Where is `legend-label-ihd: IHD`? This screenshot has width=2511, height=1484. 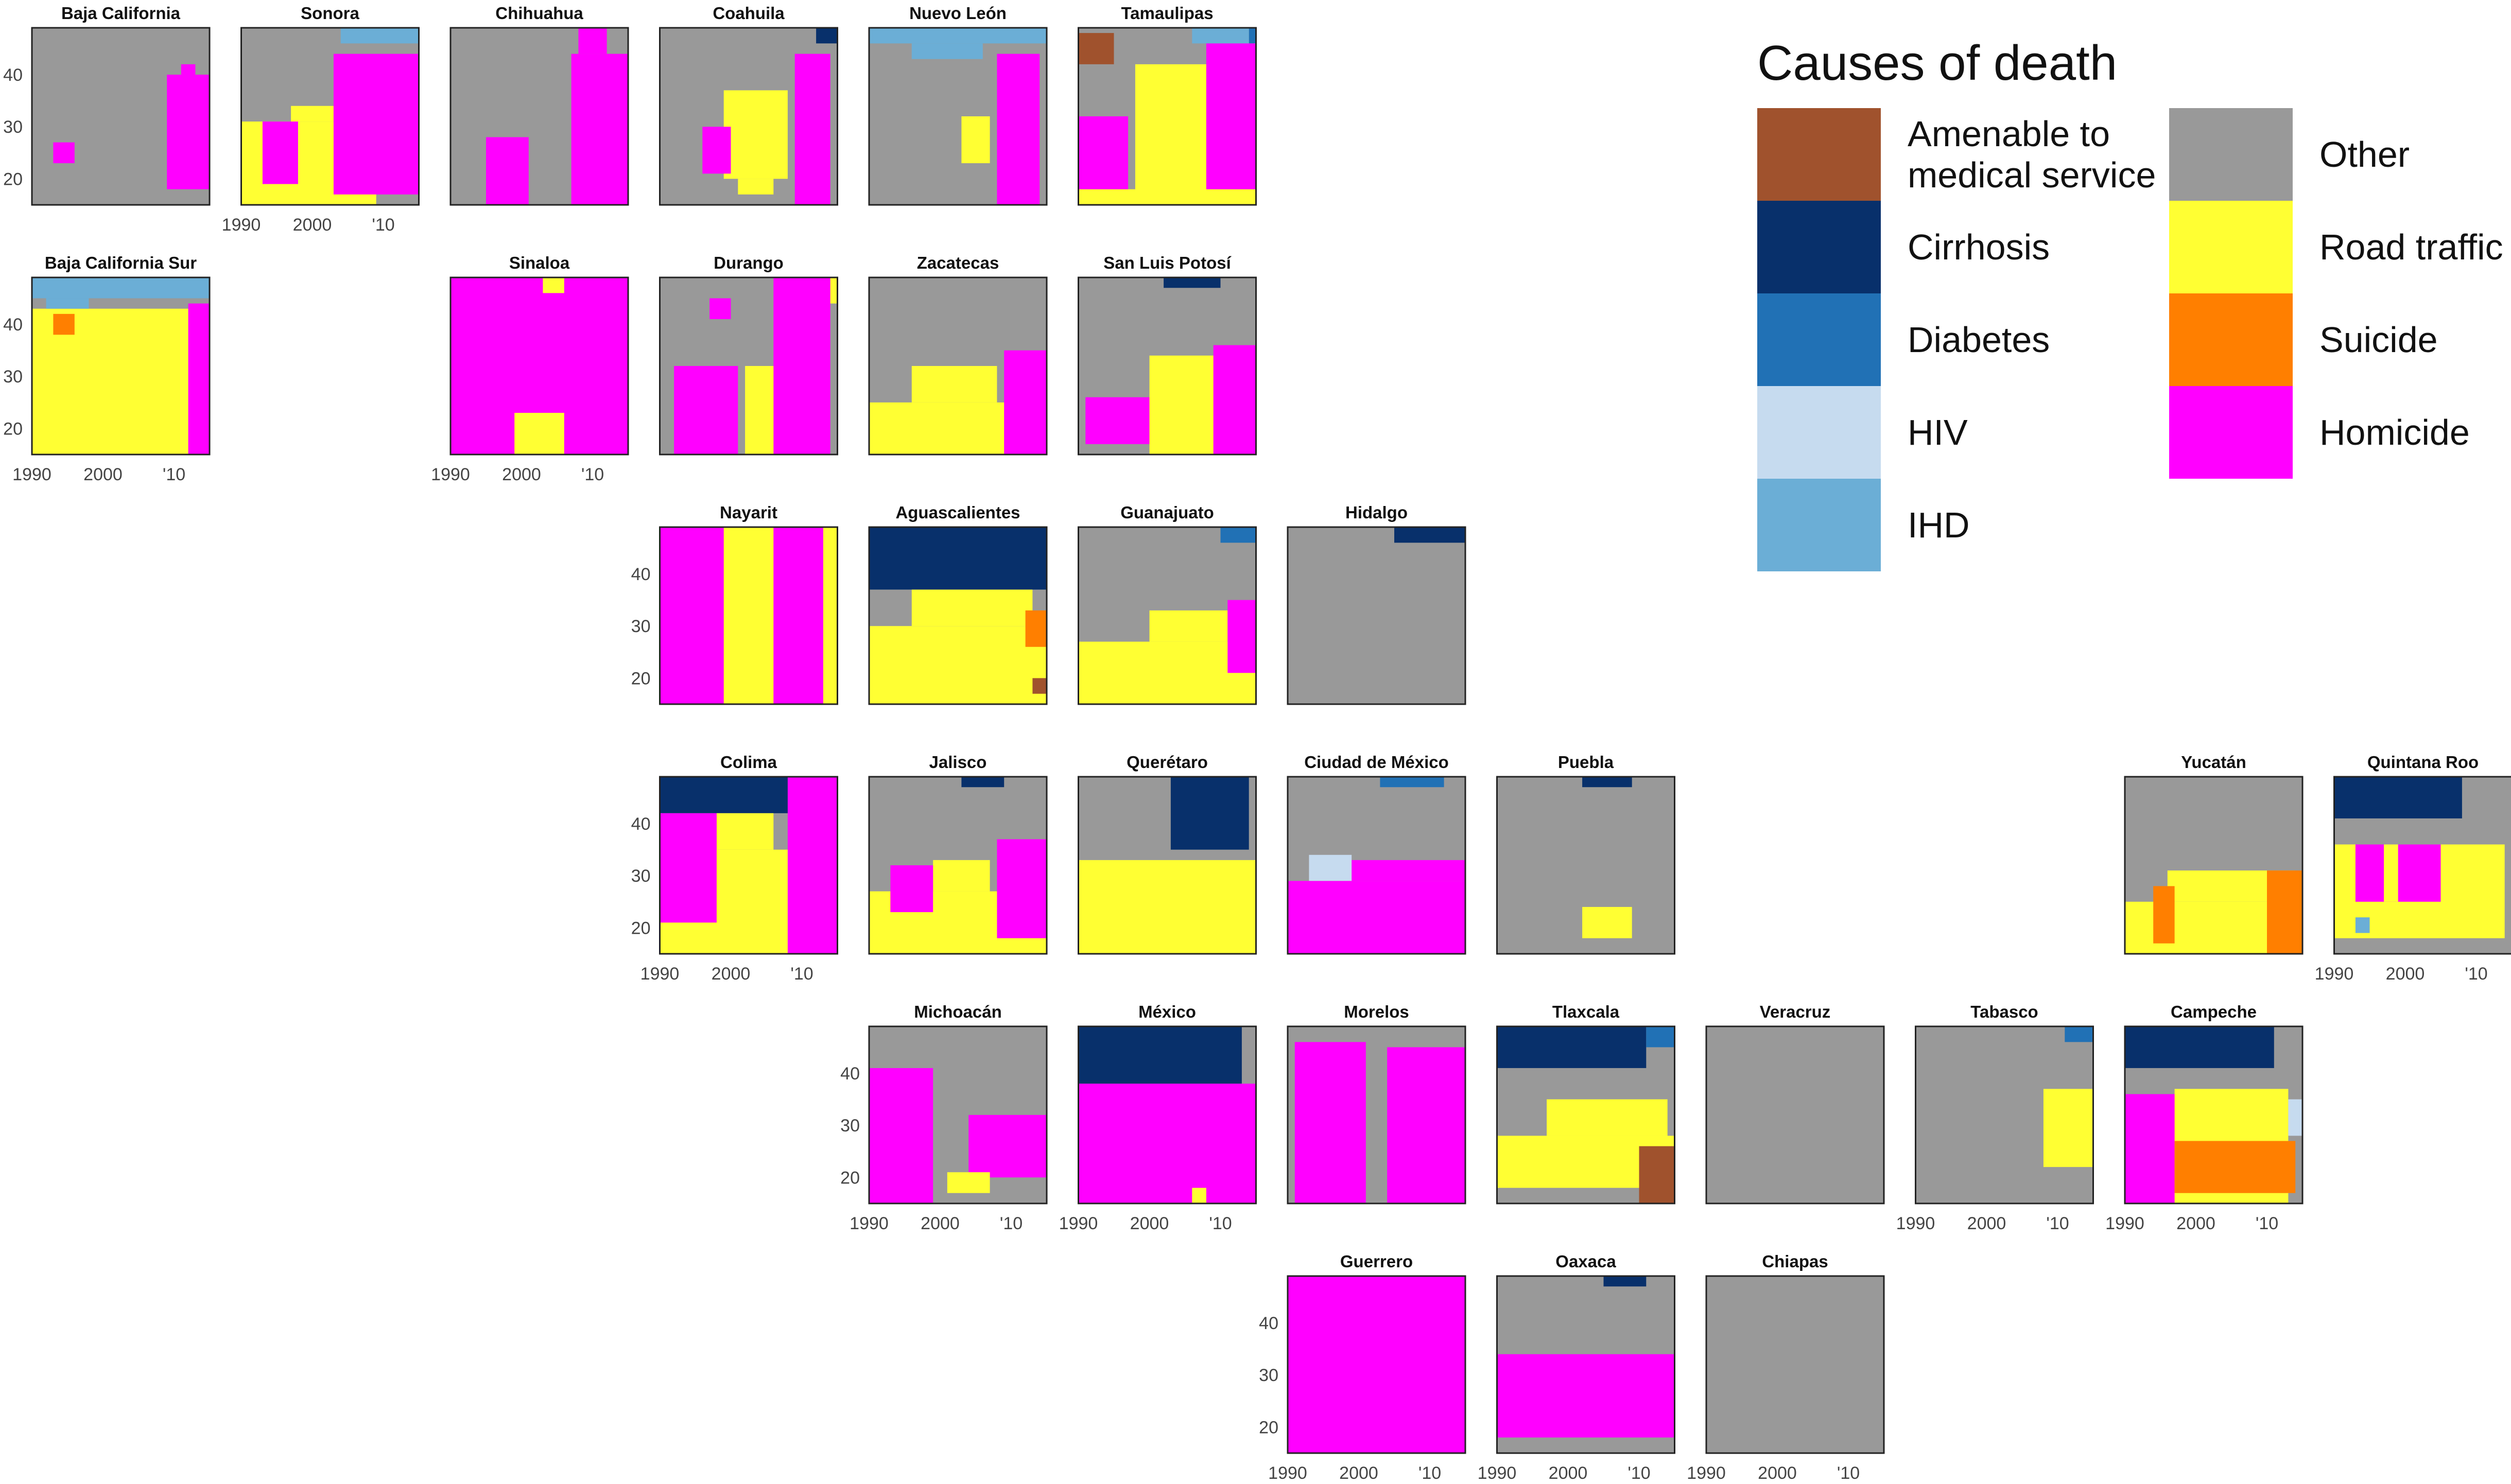 legend-label-ihd: IHD is located at coordinates (1939, 525).